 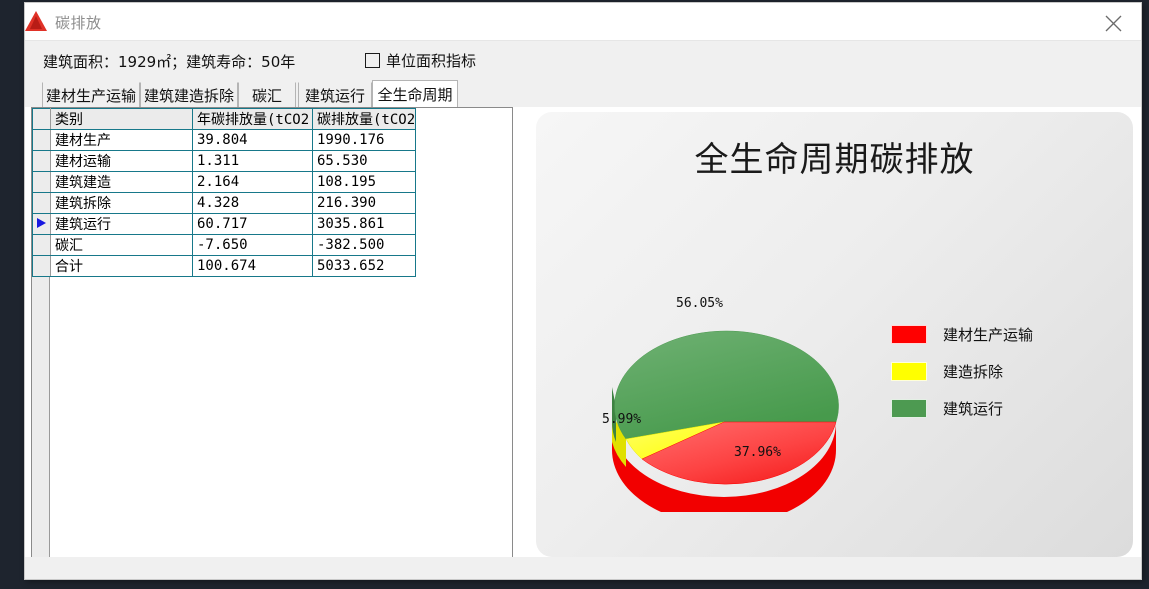 I want to click on close-icon, so click(x=1113, y=22).